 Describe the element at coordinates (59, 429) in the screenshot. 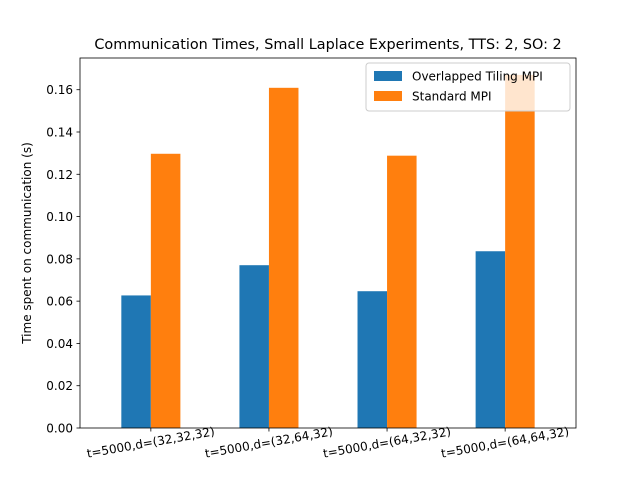

I see `y-tick-label-0: 0.00` at that location.